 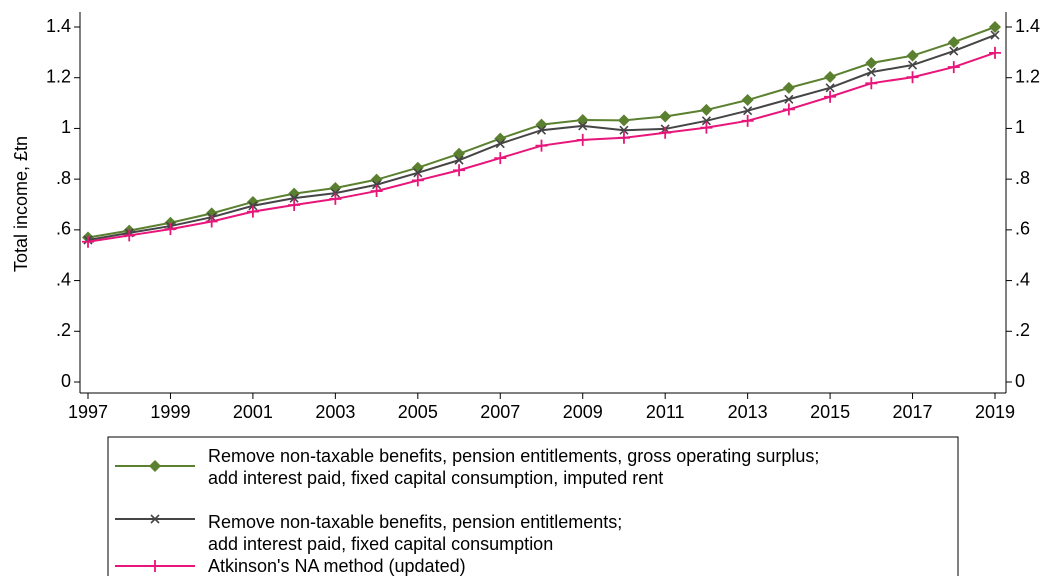 What do you see at coordinates (63, 229) in the screenshot?
I see `y-tick-label: .6` at bounding box center [63, 229].